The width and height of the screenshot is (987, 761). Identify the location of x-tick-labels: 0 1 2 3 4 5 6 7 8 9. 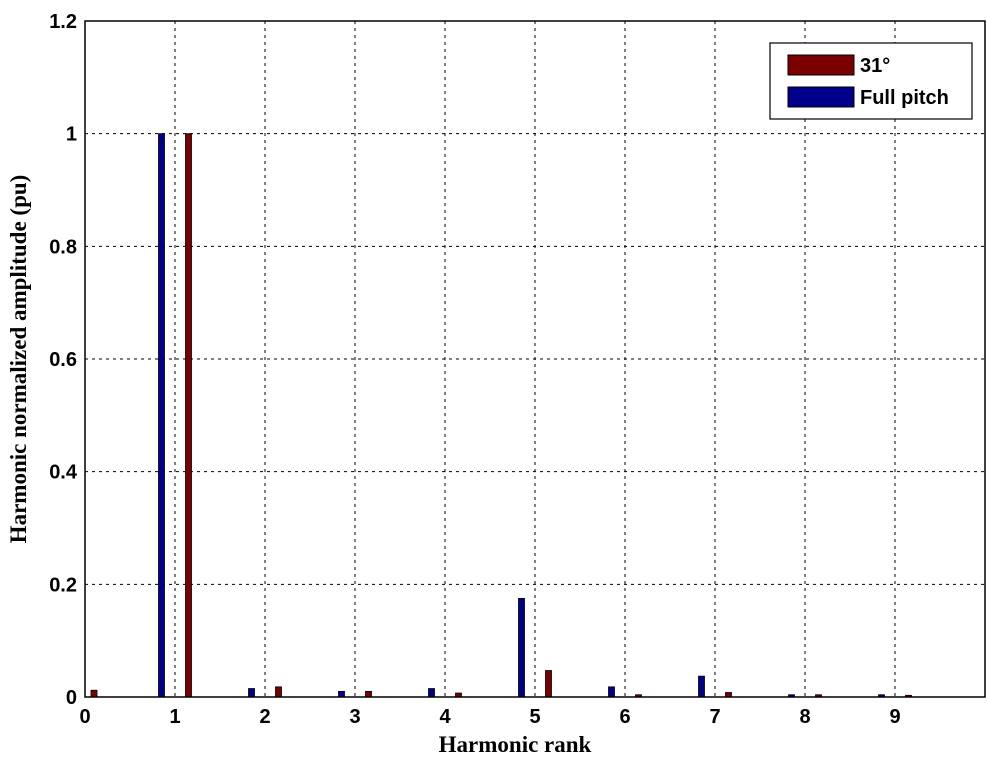
(489, 717).